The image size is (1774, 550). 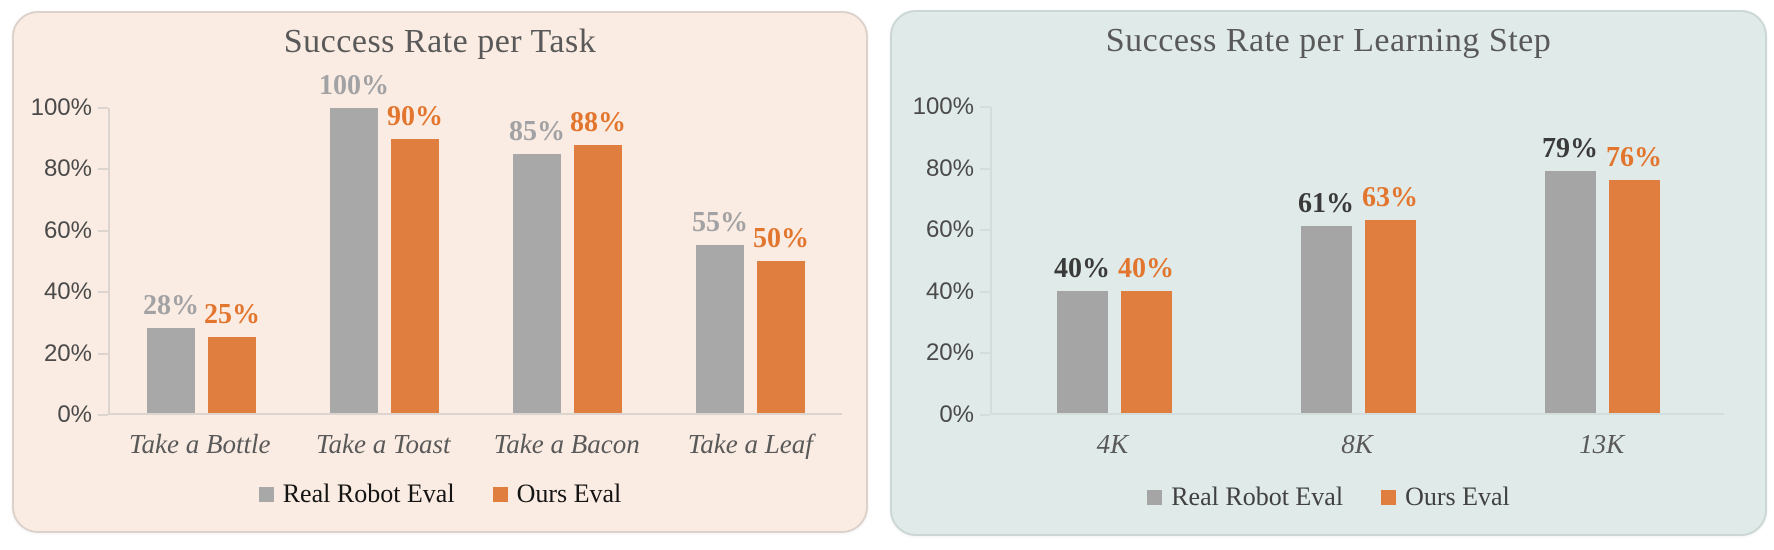 I want to click on bar-group-take-a-bottle: 28% 25%, so click(x=201, y=260).